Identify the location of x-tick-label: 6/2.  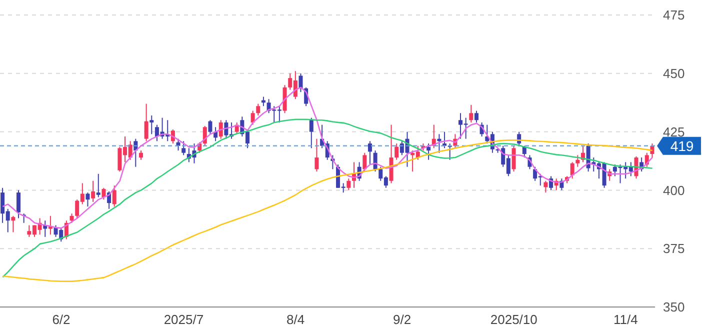
(61, 320).